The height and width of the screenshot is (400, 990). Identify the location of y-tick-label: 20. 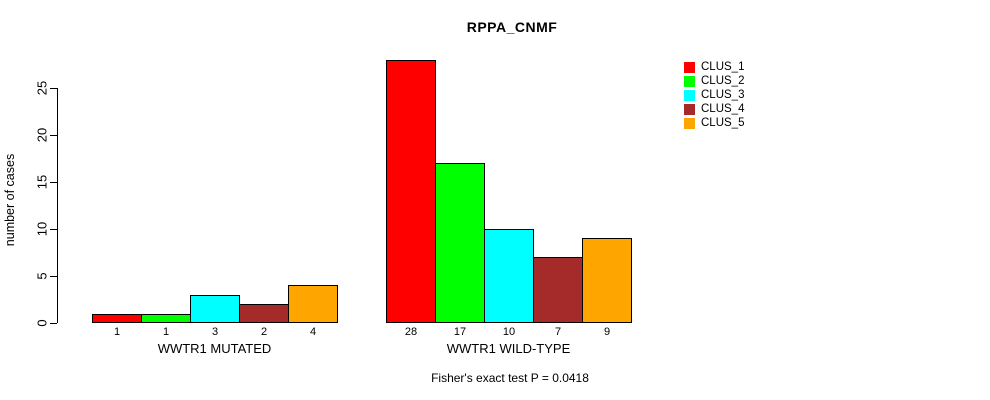
(42, 135).